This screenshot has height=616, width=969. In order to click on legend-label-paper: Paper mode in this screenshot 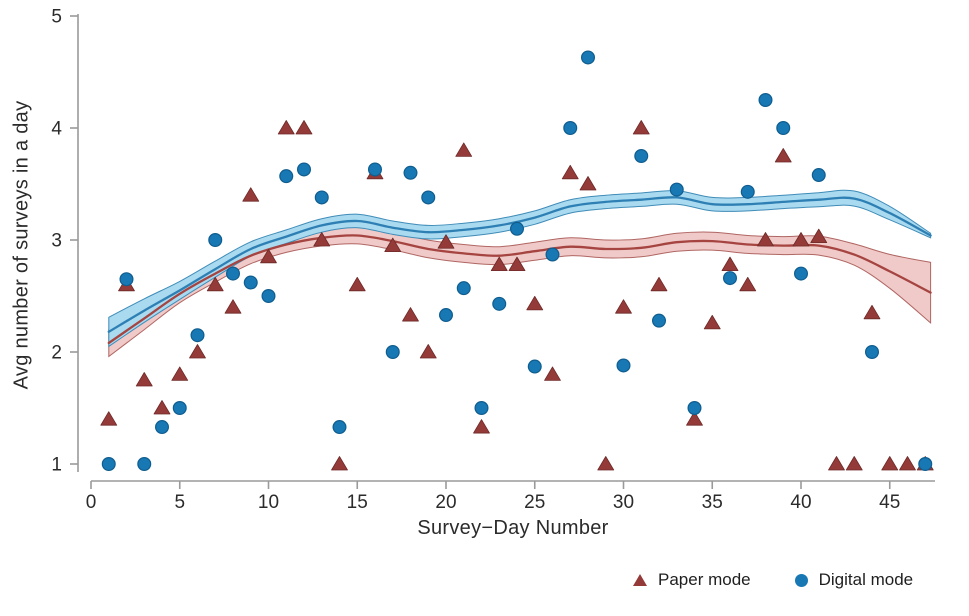, I will do `click(704, 579)`.